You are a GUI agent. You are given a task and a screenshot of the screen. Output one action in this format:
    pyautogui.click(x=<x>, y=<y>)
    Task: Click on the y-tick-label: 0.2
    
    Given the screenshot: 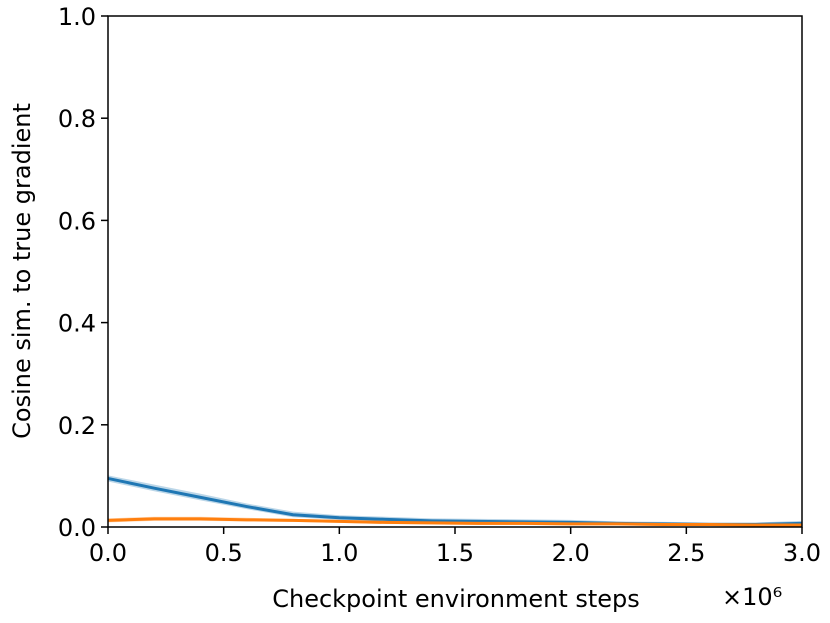 What is the action you would take?
    pyautogui.click(x=77, y=426)
    